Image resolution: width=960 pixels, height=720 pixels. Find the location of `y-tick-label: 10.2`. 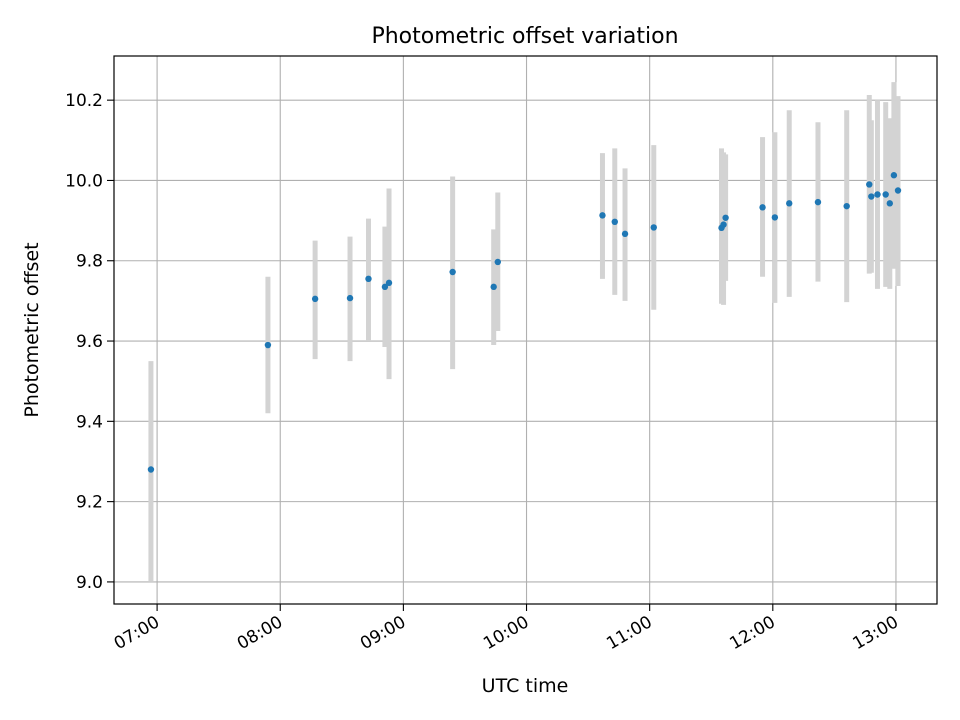

y-tick-label: 10.2 is located at coordinates (84, 101).